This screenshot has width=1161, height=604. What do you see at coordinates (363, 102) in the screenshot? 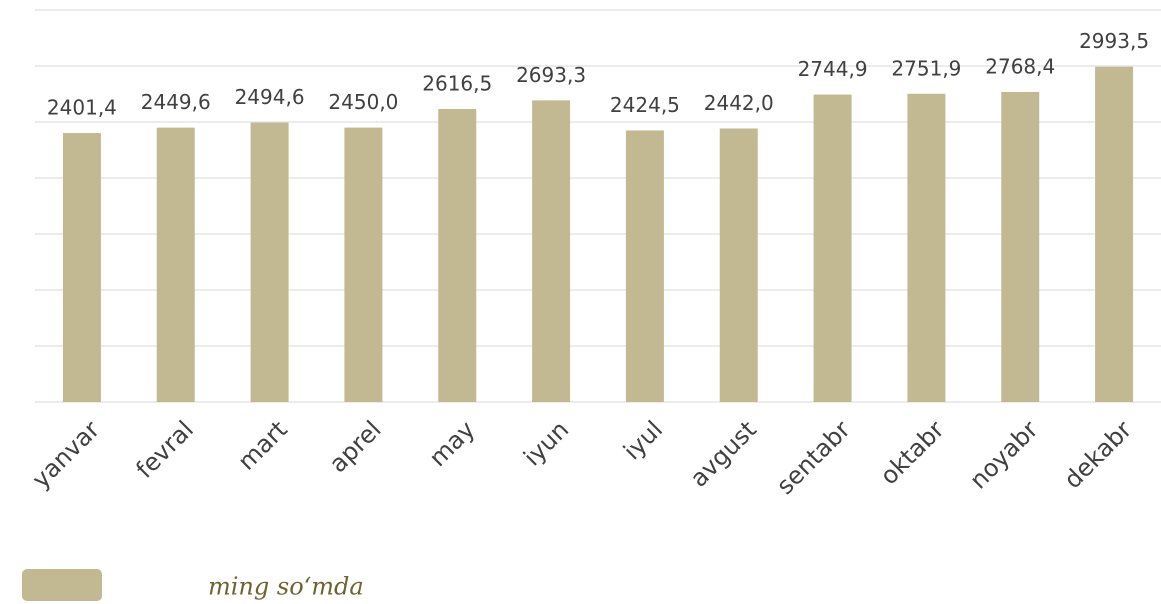
I see `data-label: 2450,0` at bounding box center [363, 102].